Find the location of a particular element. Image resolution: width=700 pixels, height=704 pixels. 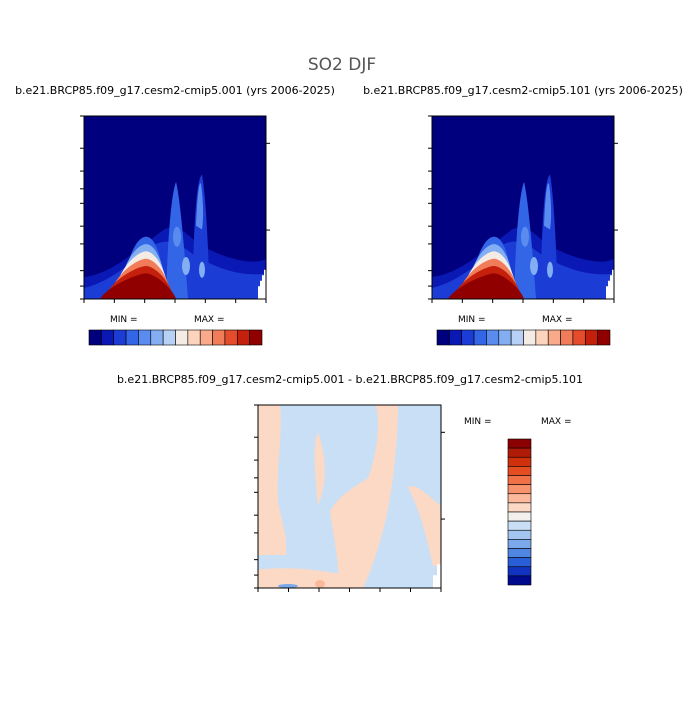

colorbar-main is located at coordinates (349, 337).